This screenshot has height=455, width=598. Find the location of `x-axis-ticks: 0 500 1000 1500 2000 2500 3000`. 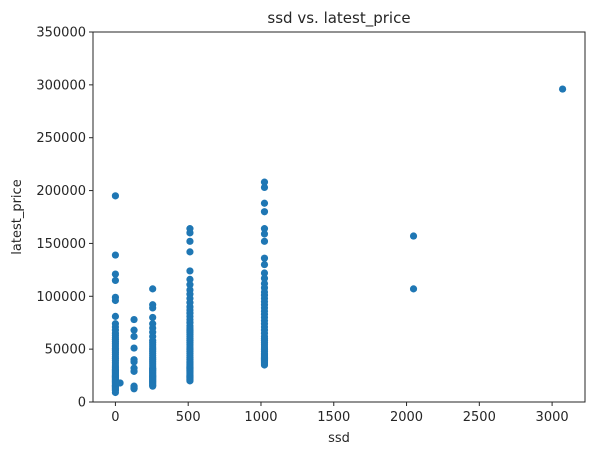

x-axis-ticks: 0 500 1000 1500 2000 2500 3000 is located at coordinates (340, 413).